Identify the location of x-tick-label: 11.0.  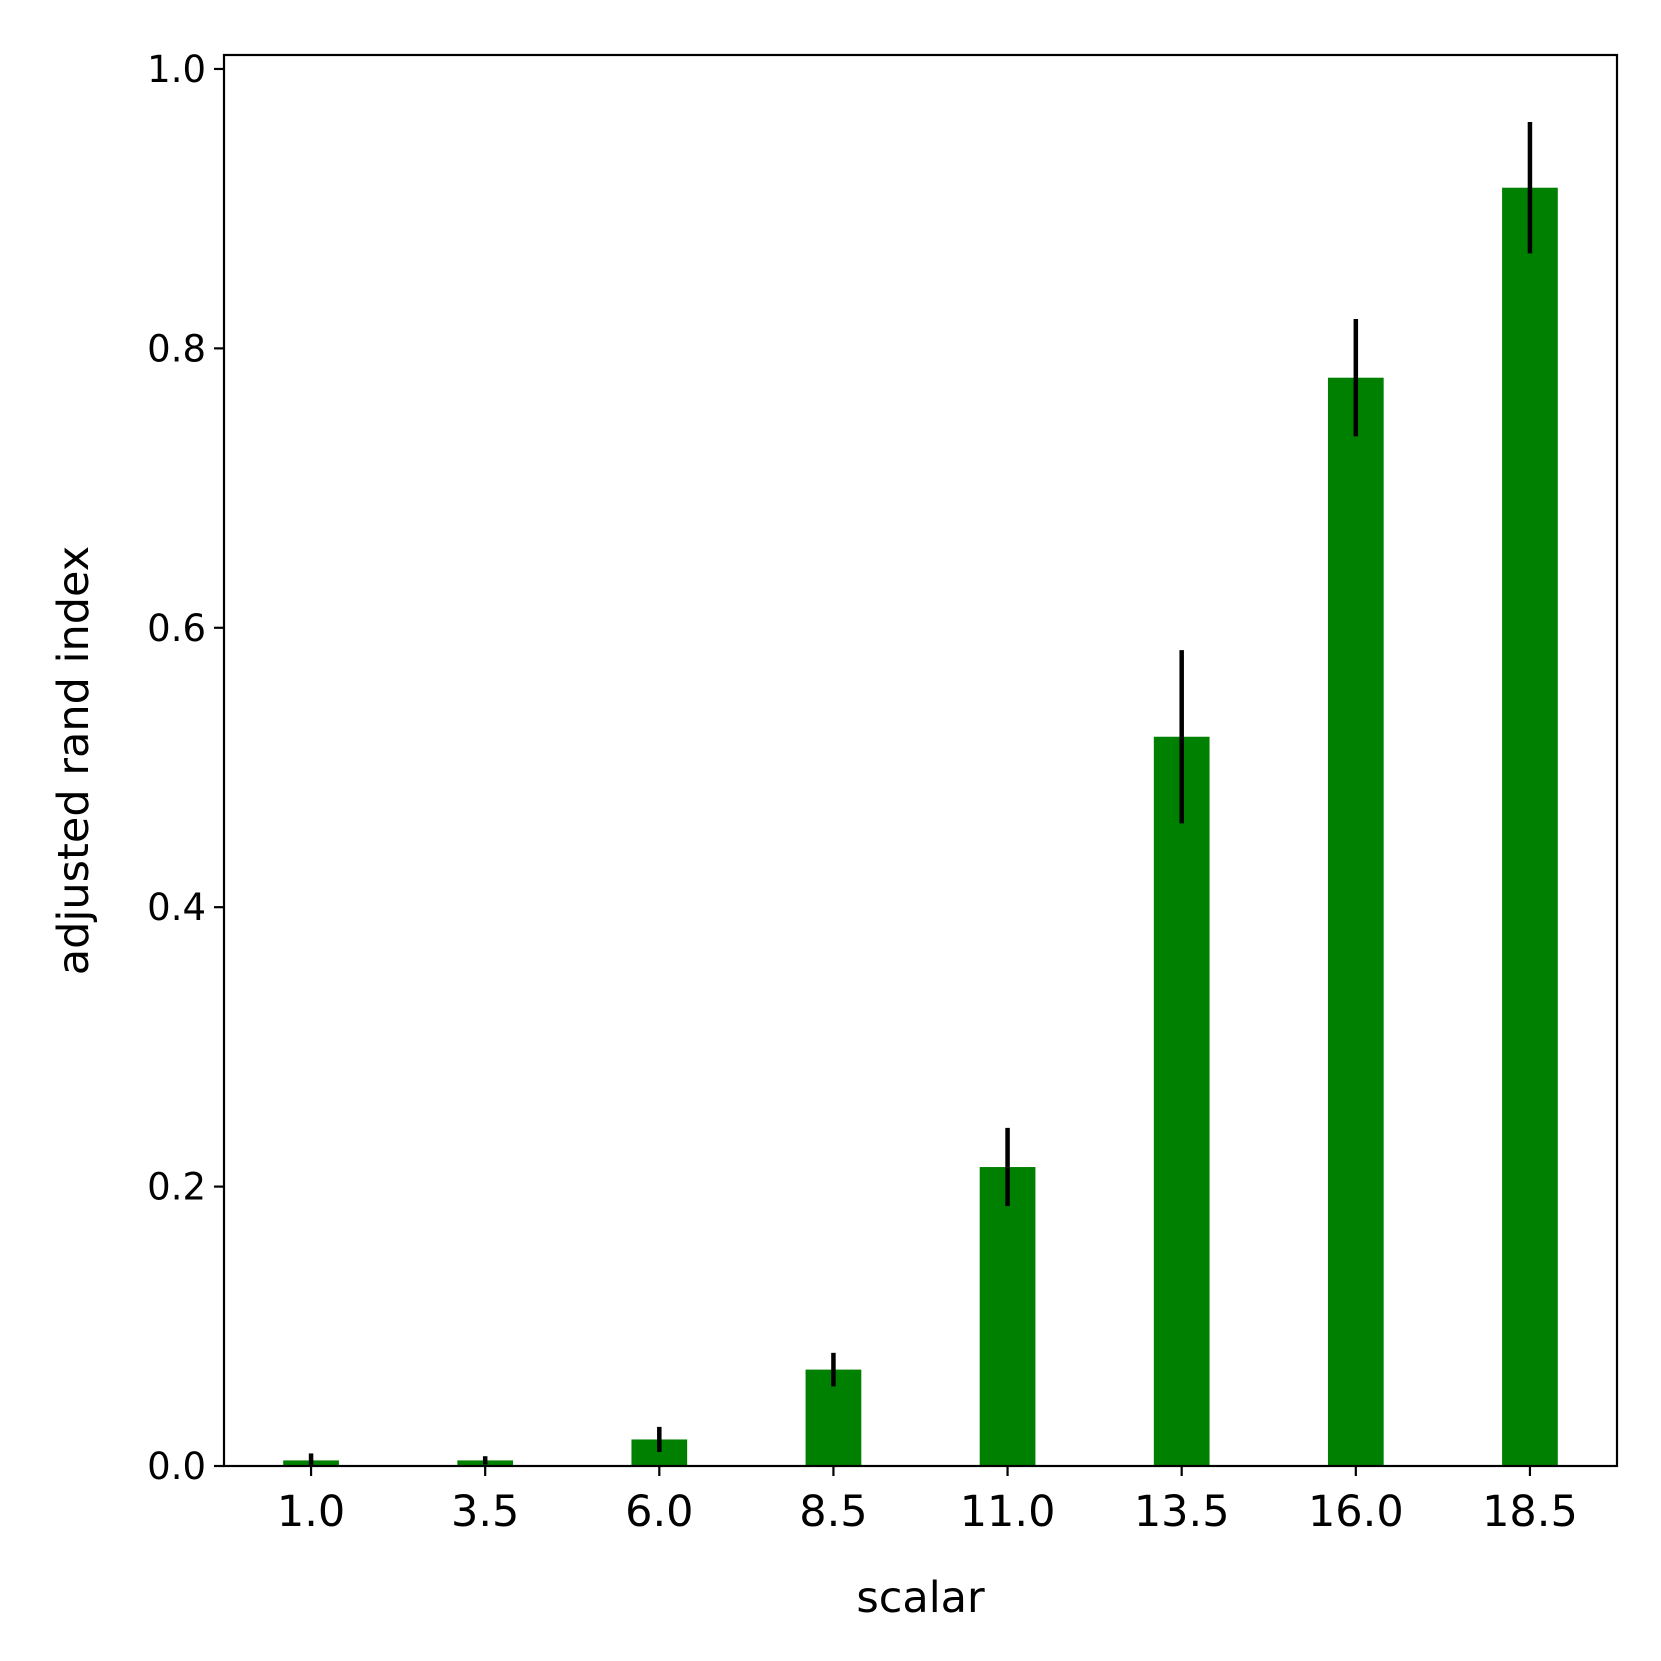
(1008, 1512).